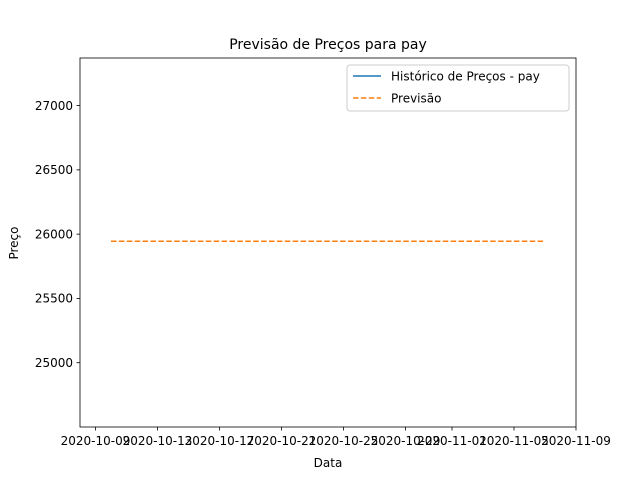 The width and height of the screenshot is (640, 480). Describe the element at coordinates (54, 106) in the screenshot. I see `y-tick-label: 27000` at that location.